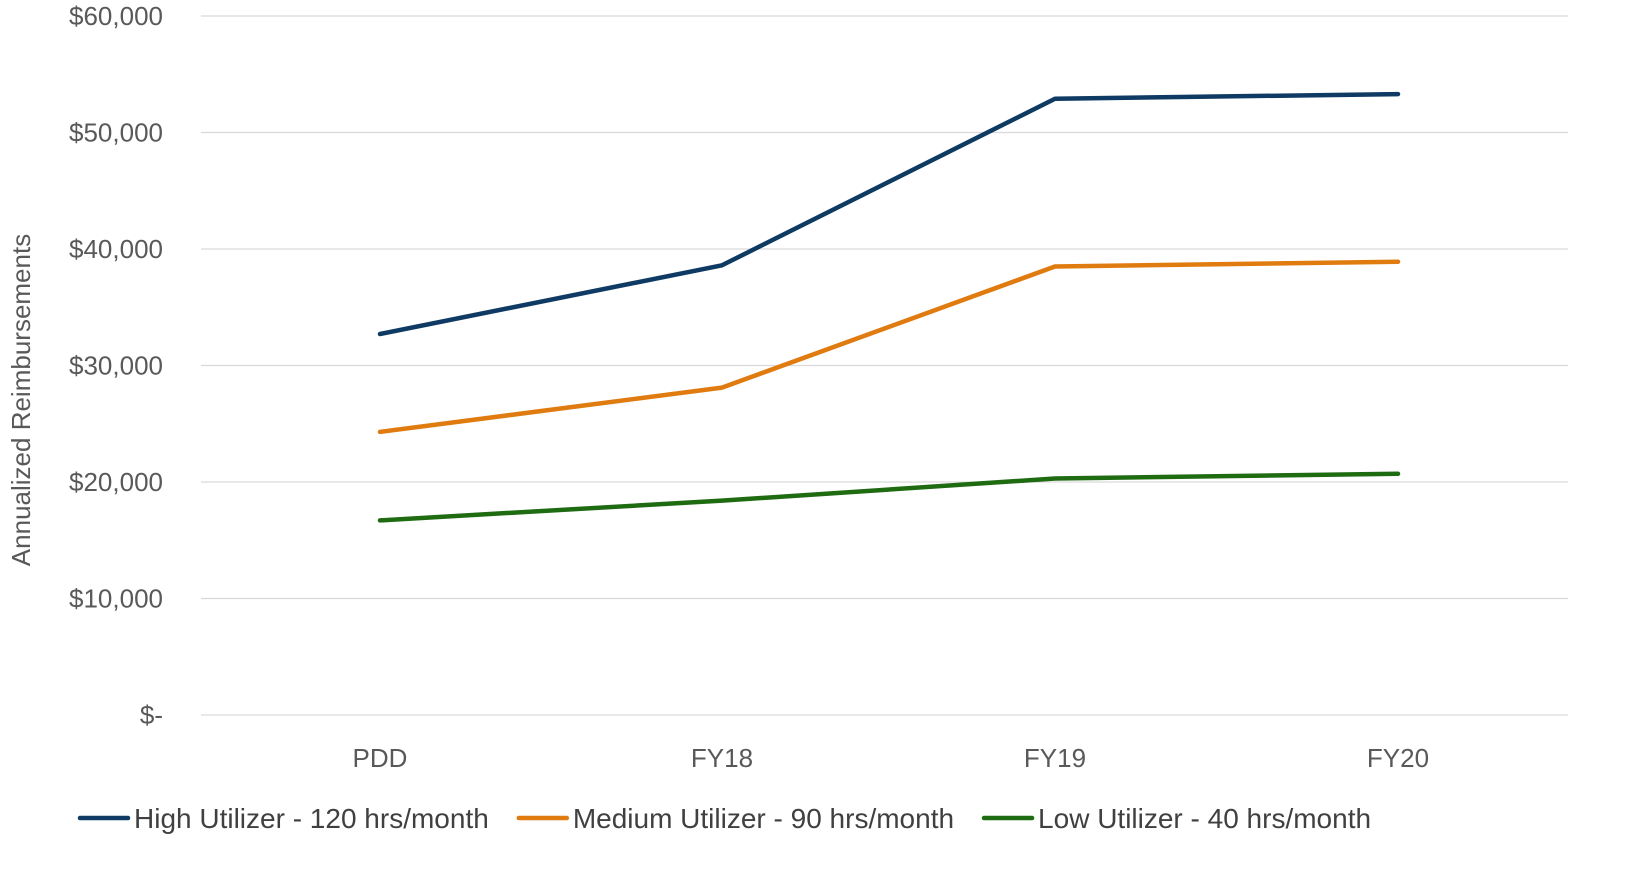 Image resolution: width=1652 pixels, height=881 pixels. What do you see at coordinates (1204, 818) in the screenshot?
I see `legend-label-3: Low Utilizer - 40 hrs/month` at bounding box center [1204, 818].